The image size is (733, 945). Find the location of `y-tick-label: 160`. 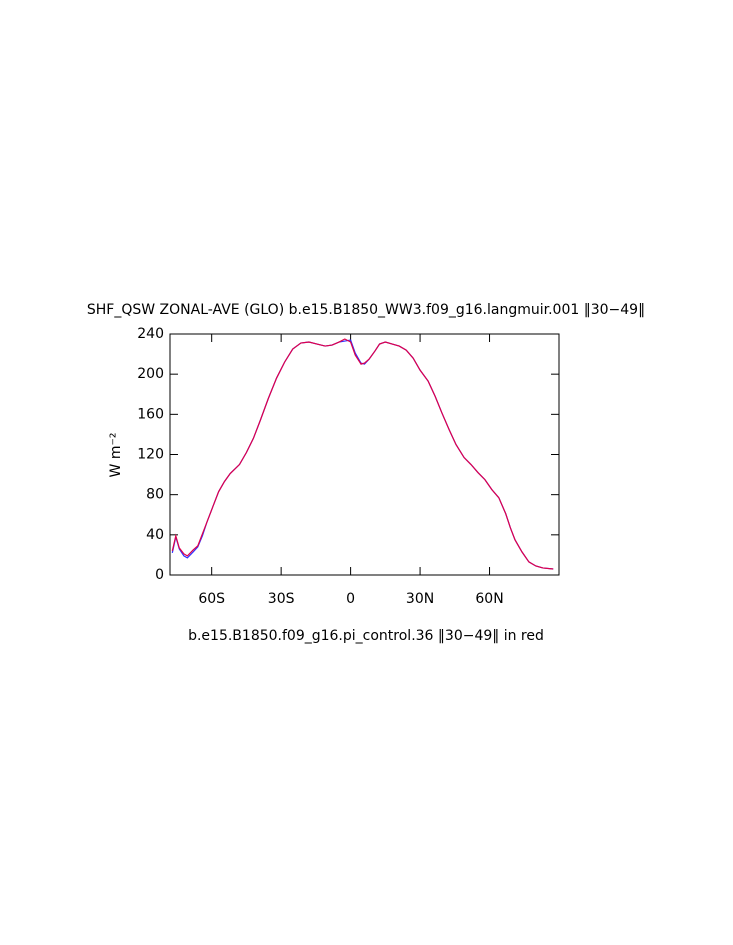

y-tick-label: 160 is located at coordinates (150, 414).